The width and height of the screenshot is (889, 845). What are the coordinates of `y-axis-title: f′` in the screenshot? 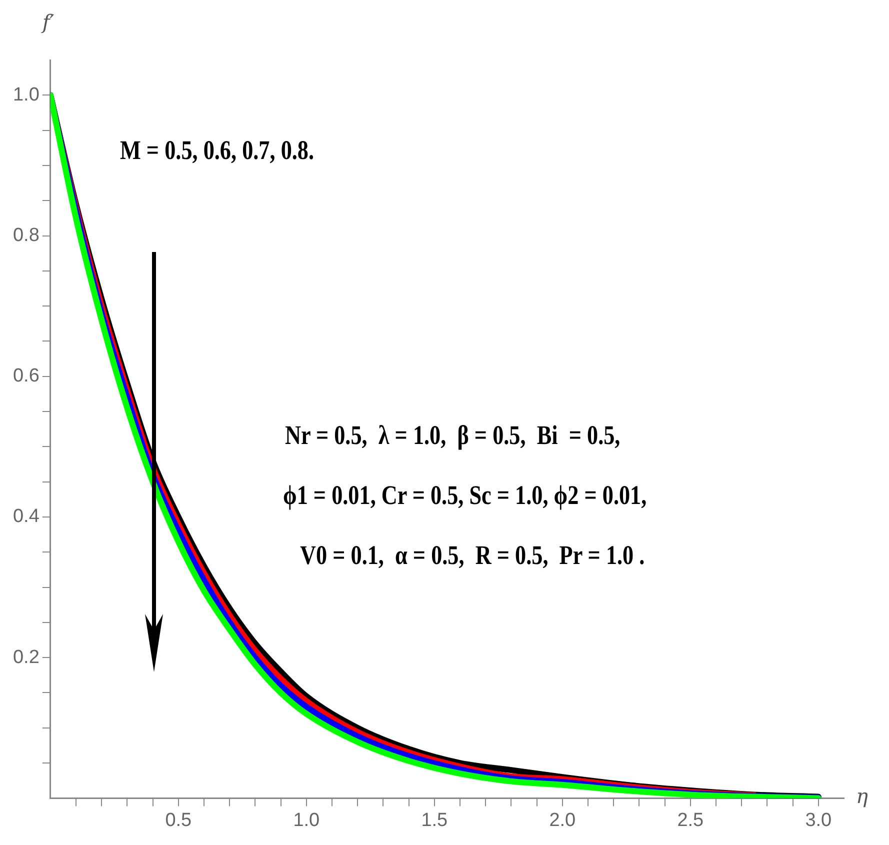 It's located at (48, 22).